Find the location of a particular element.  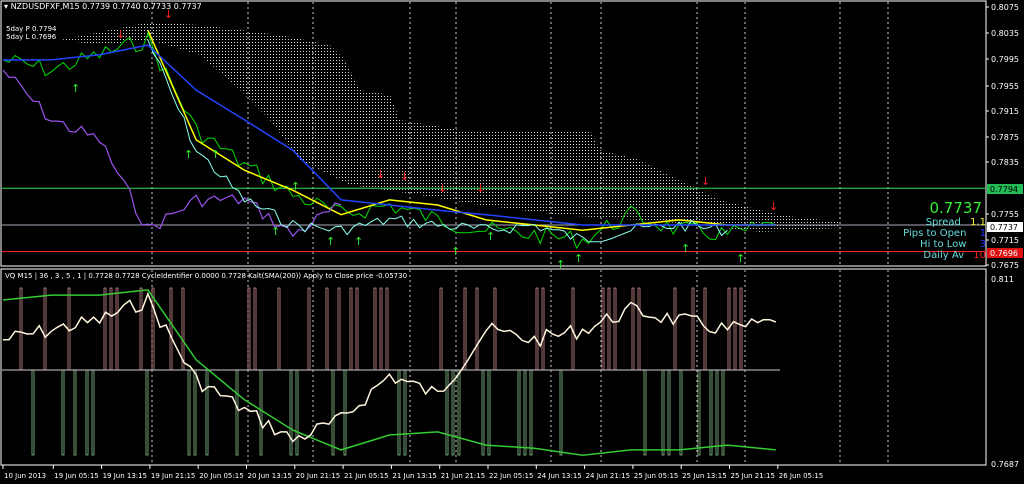

price-axis-label: 0.7915 is located at coordinates (1005, 111).